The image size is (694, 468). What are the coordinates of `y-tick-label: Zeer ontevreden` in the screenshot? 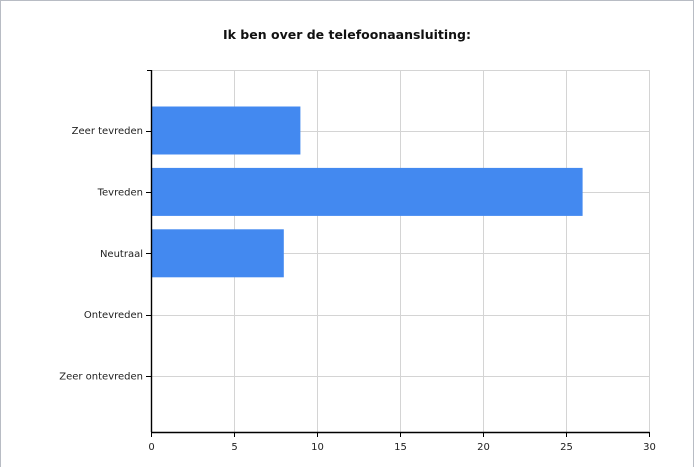 It's located at (101, 377).